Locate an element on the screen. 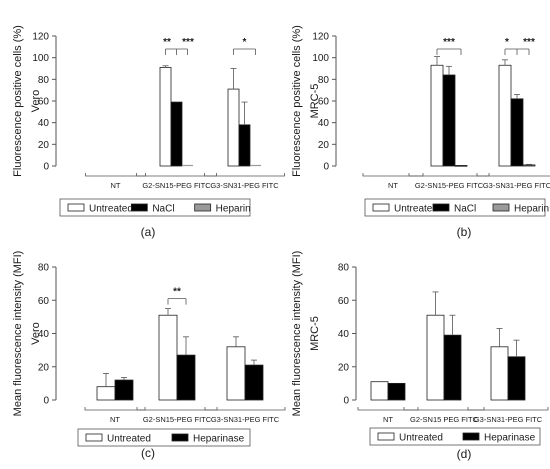 The height and width of the screenshot is (469, 550). panel-label: (d) is located at coordinates (464, 454).